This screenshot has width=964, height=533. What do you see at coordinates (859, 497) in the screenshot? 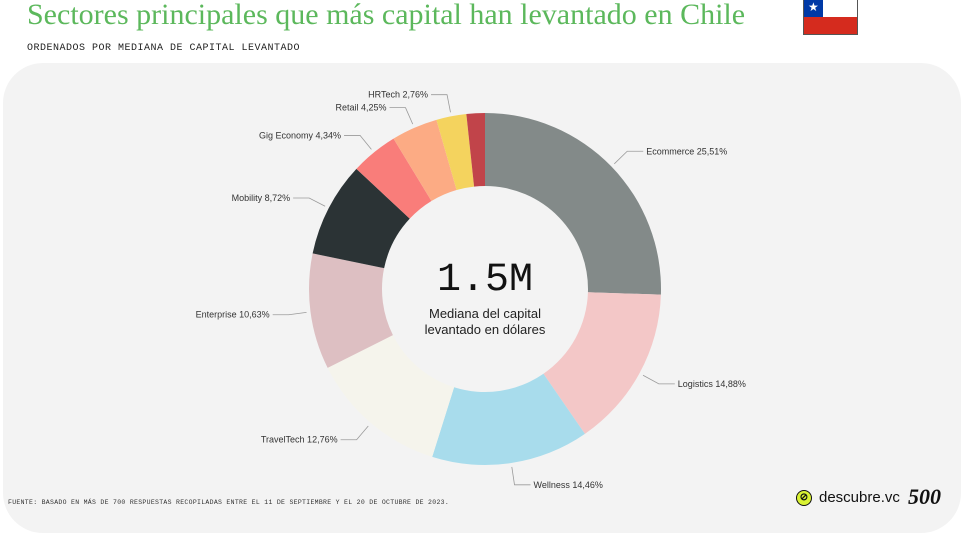
I see `descubre-logo-text: descubre.vc` at bounding box center [859, 497].